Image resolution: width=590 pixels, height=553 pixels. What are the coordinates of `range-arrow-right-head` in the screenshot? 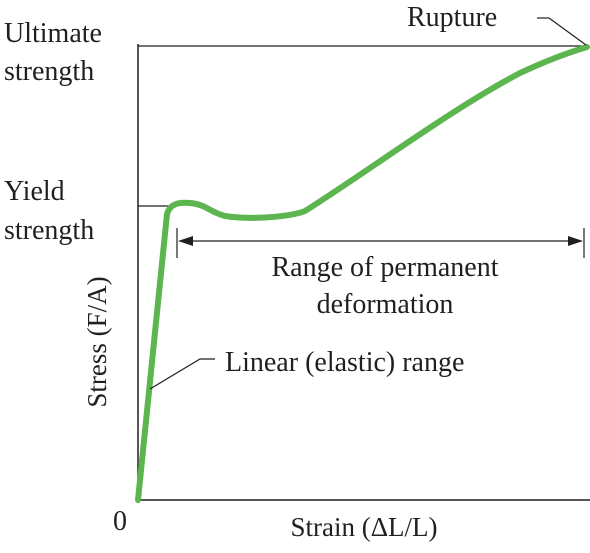 It's located at (575, 241).